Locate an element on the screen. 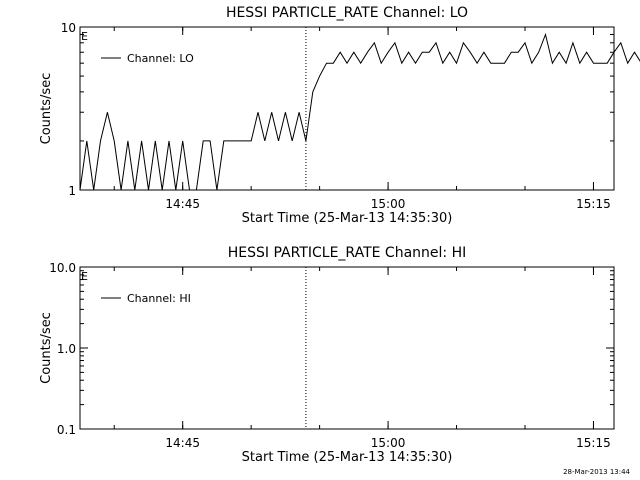 The image size is (640, 480). chart-title: HESSI PARTICLE_RATE Channel: LO is located at coordinates (347, 13).